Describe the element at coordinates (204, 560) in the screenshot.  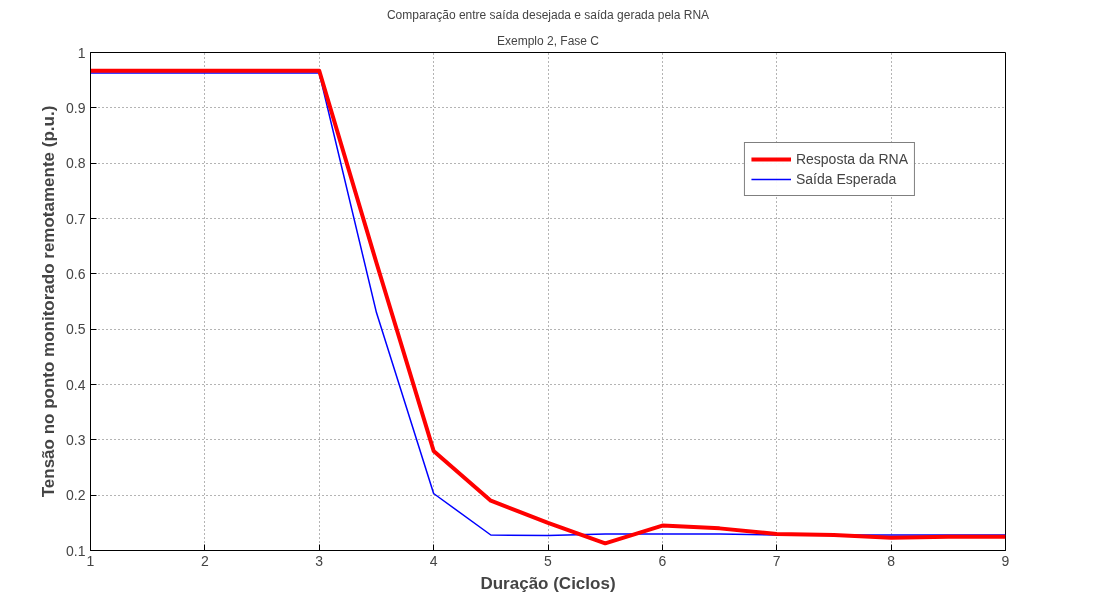
I see `x-tick-label: 2` at that location.